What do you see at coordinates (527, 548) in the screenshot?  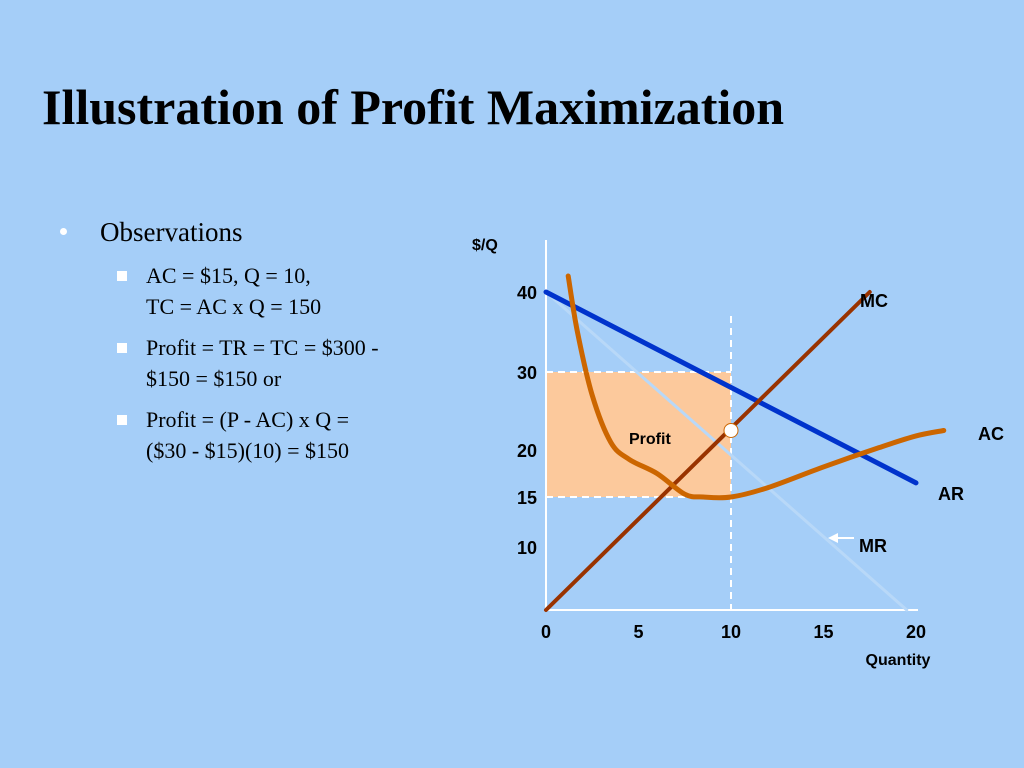 I see `y-tick-label: 10` at bounding box center [527, 548].